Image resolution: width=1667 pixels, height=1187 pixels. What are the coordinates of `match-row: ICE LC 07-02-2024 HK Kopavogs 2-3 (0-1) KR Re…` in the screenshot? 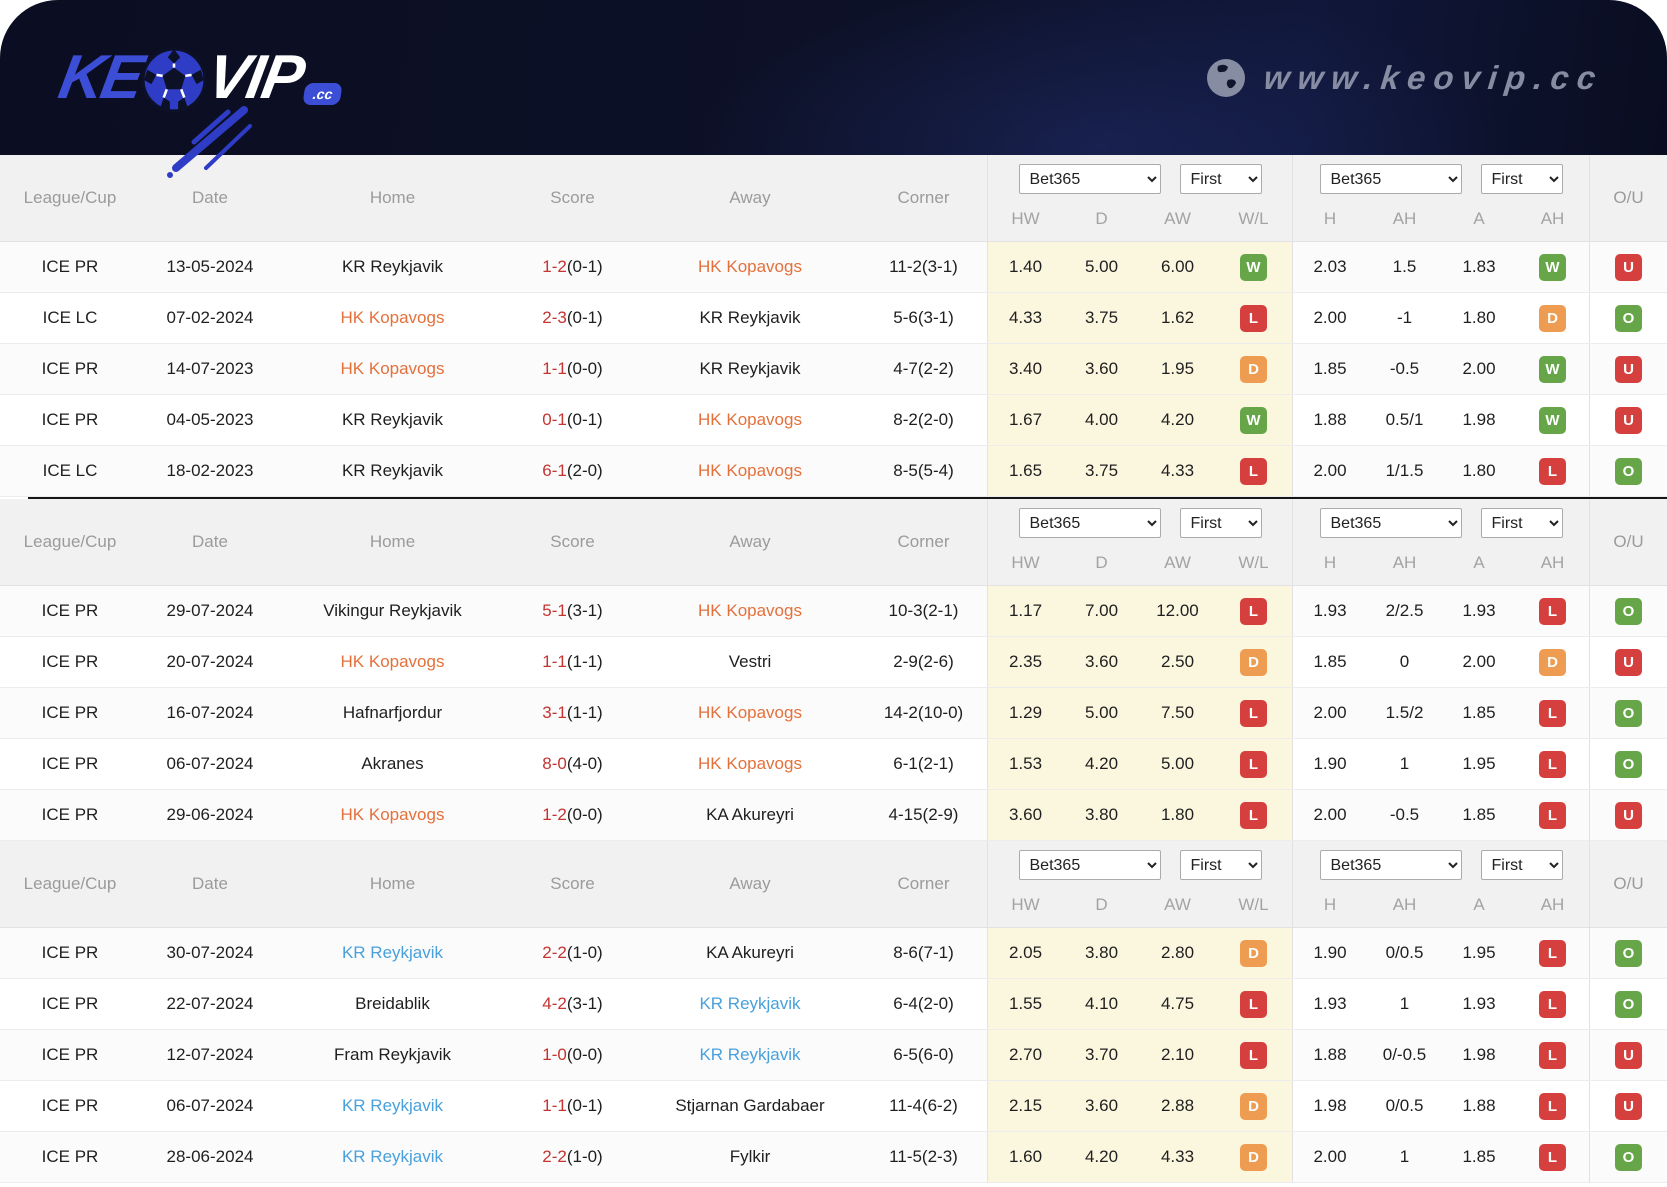 It's located at (833, 318).